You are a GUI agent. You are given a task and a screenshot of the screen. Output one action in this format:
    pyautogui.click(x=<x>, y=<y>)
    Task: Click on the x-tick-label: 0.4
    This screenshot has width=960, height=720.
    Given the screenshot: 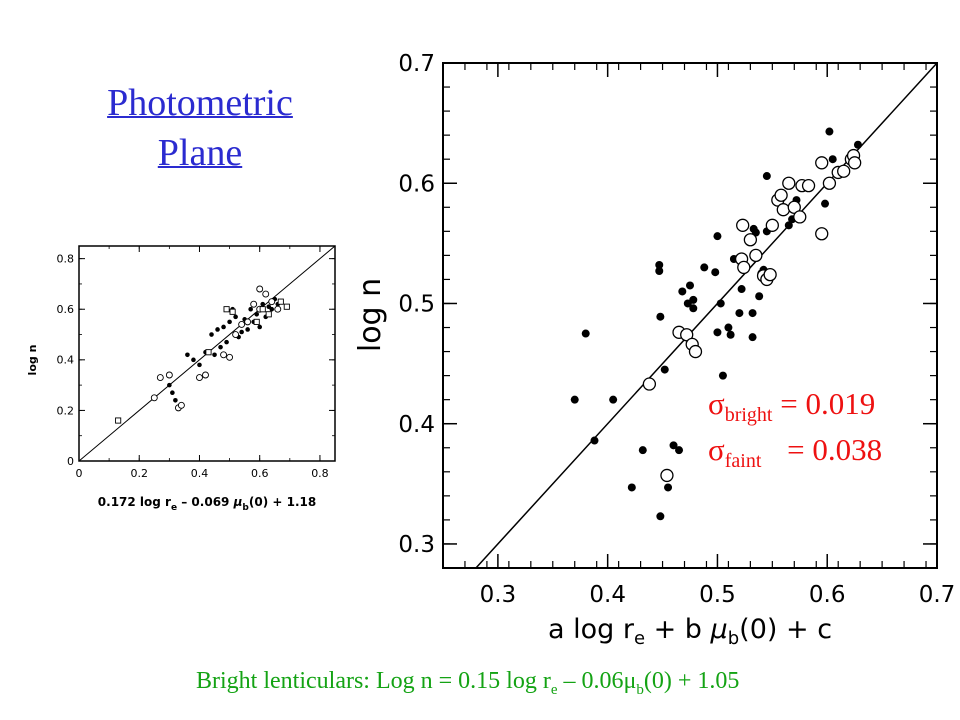 What is the action you would take?
    pyautogui.click(x=200, y=473)
    